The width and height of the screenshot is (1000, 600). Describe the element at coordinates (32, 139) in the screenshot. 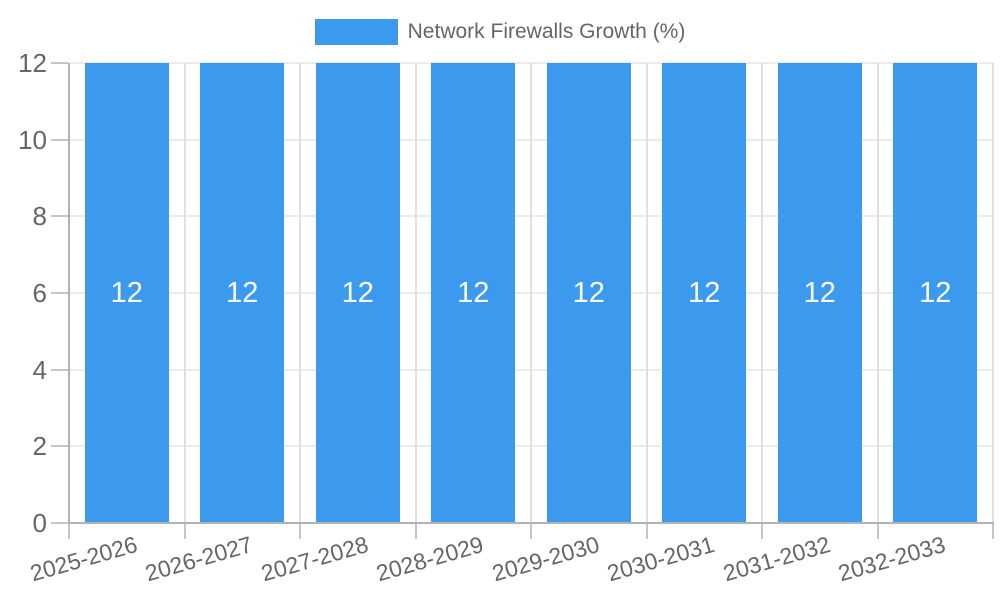

I see `y-tick-label: 10` at that location.